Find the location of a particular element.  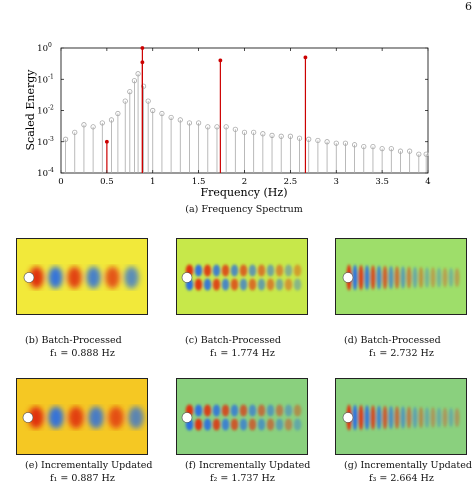

cylinder-body is located at coordinates (348, 277).